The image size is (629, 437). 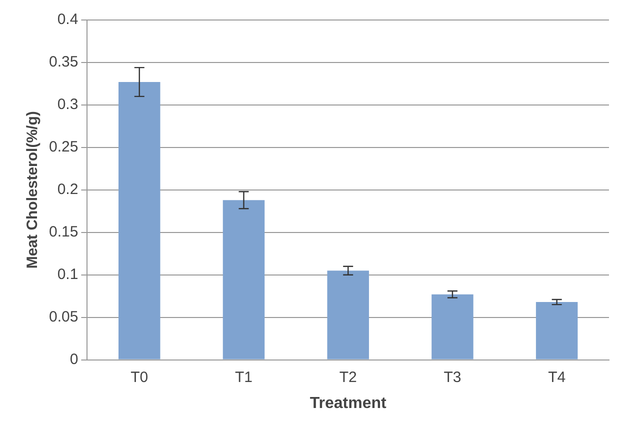 I want to click on y-tick-label: 0.35, so click(x=63, y=62).